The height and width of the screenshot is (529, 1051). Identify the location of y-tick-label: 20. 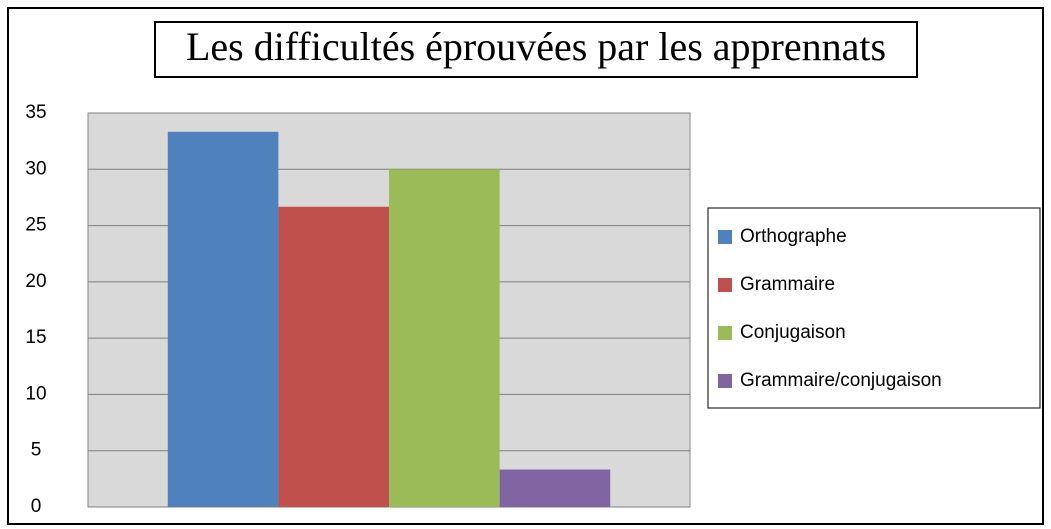
(35, 281).